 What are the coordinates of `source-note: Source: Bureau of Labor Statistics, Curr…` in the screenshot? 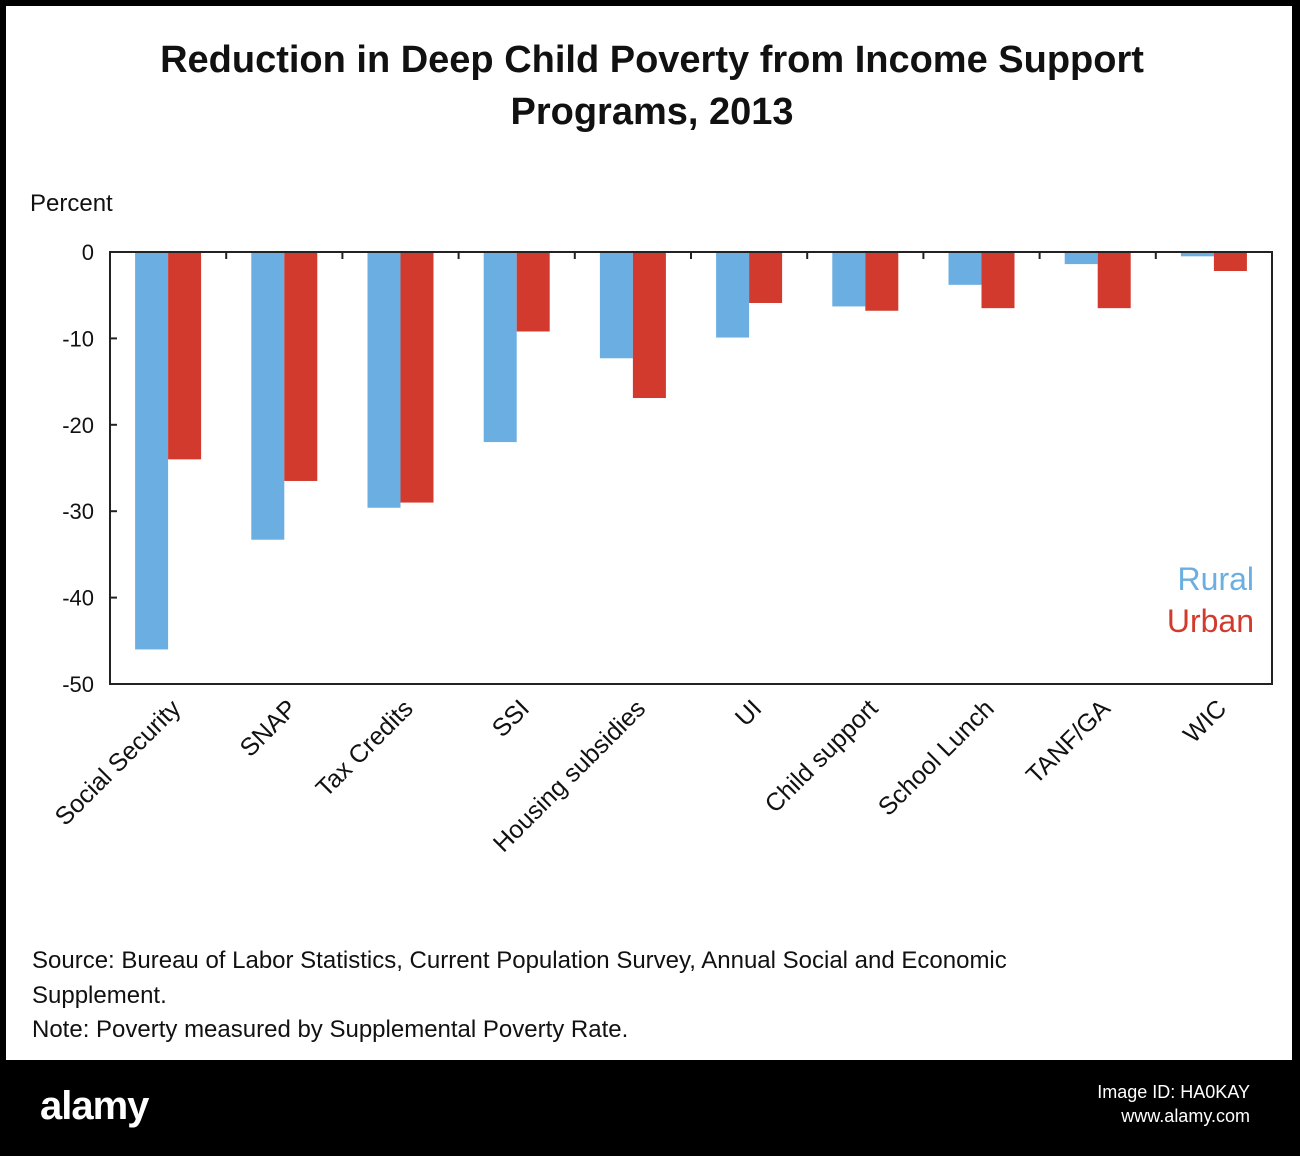 It's located at (519, 960).